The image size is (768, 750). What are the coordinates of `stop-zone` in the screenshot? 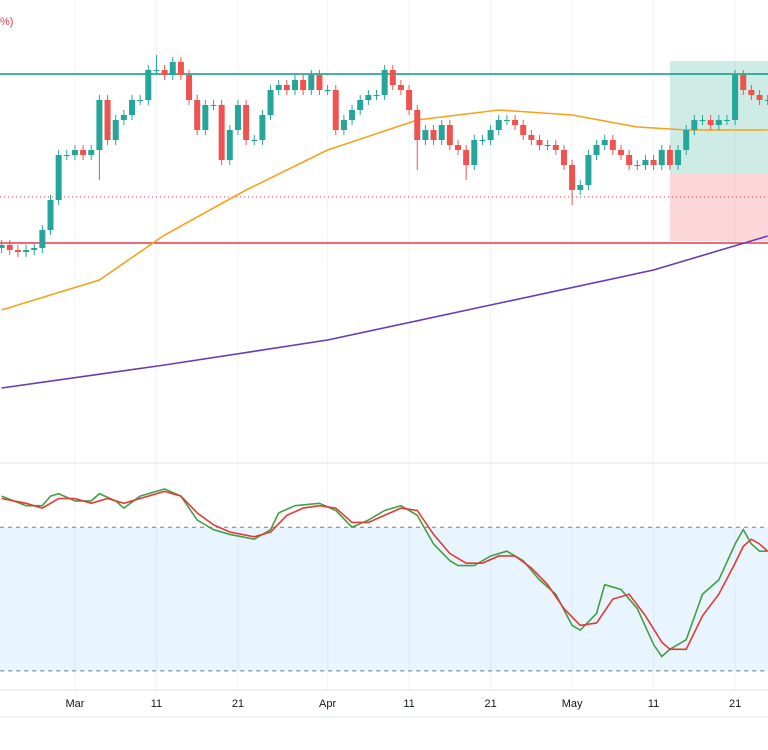 It's located at (718, 207).